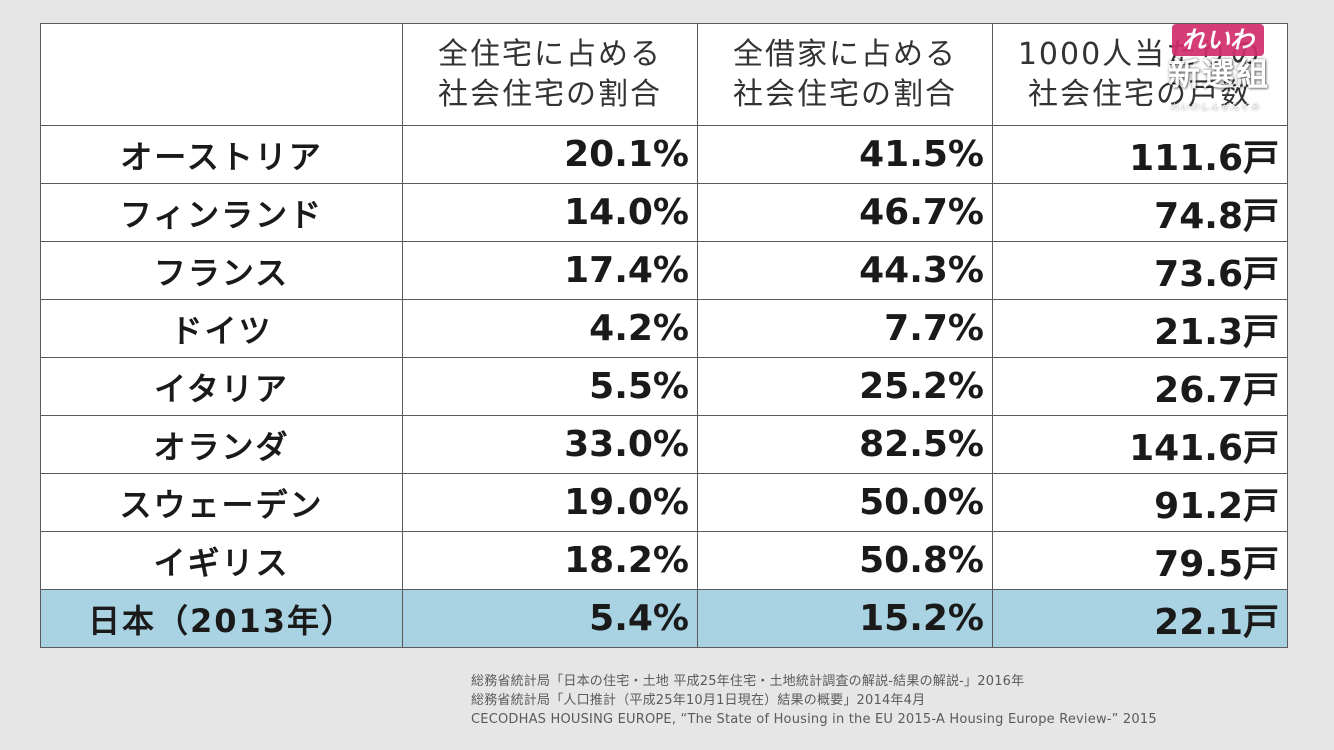  What do you see at coordinates (1140, 560) in the screenshot?
I see `per-1000-cell: 79.5戸` at bounding box center [1140, 560].